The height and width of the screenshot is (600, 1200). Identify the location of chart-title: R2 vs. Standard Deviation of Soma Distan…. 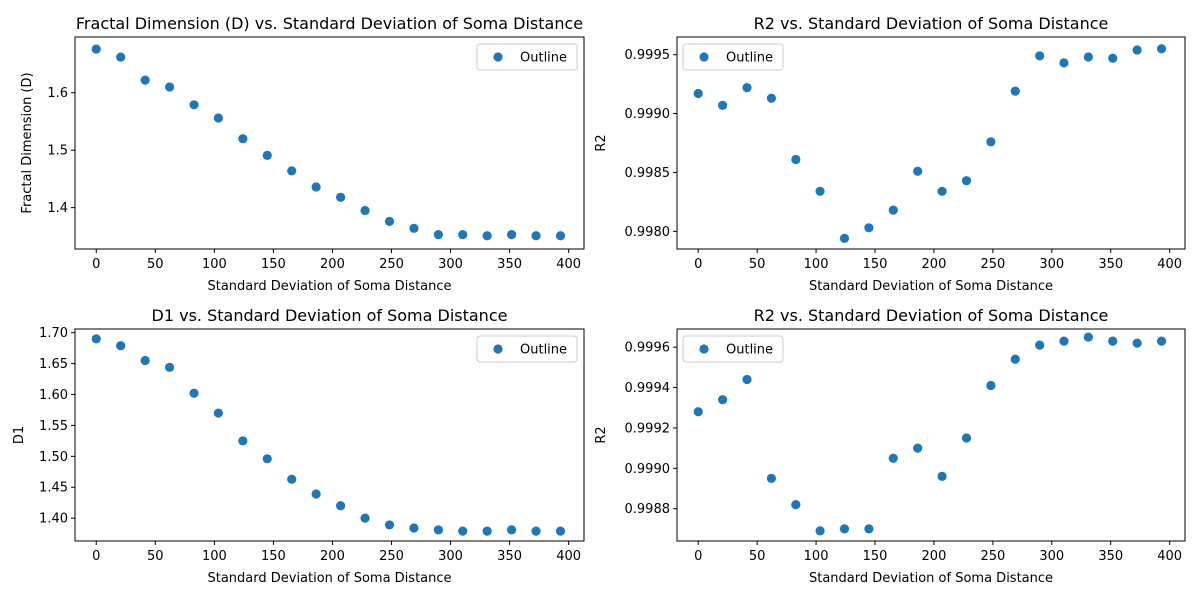
(931, 23).